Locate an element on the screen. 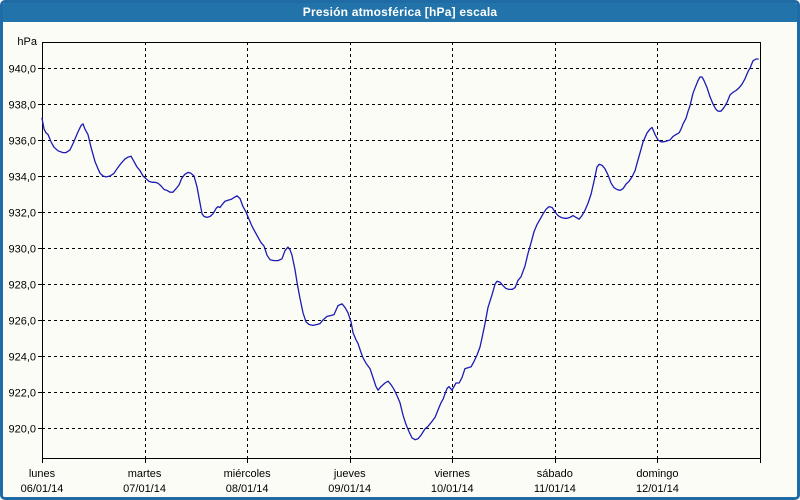  y-tick-label: 930,0 is located at coordinates (22, 250).